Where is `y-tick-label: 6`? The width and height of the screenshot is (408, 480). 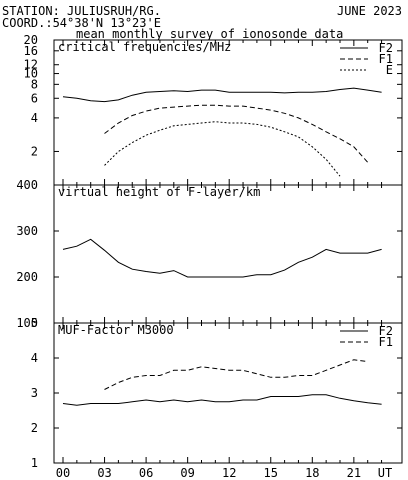
y-tick-label: 6 is located at coordinates (34, 98).